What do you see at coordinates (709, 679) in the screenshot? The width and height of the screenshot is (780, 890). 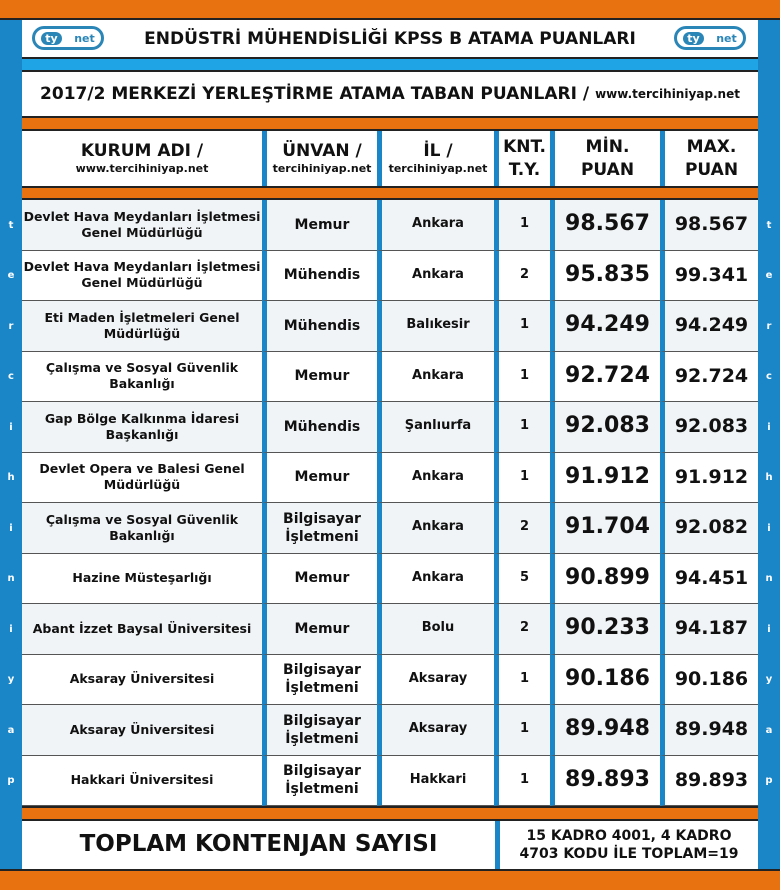 I see `cell-max-score: 90.186` at bounding box center [709, 679].